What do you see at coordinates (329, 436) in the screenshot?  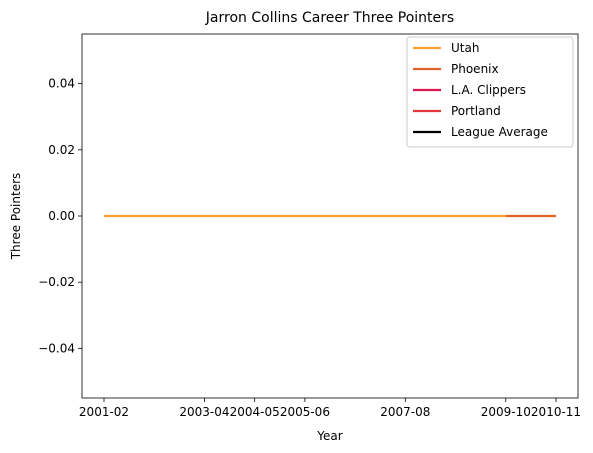 I see `x-axis-label: Year` at bounding box center [329, 436].